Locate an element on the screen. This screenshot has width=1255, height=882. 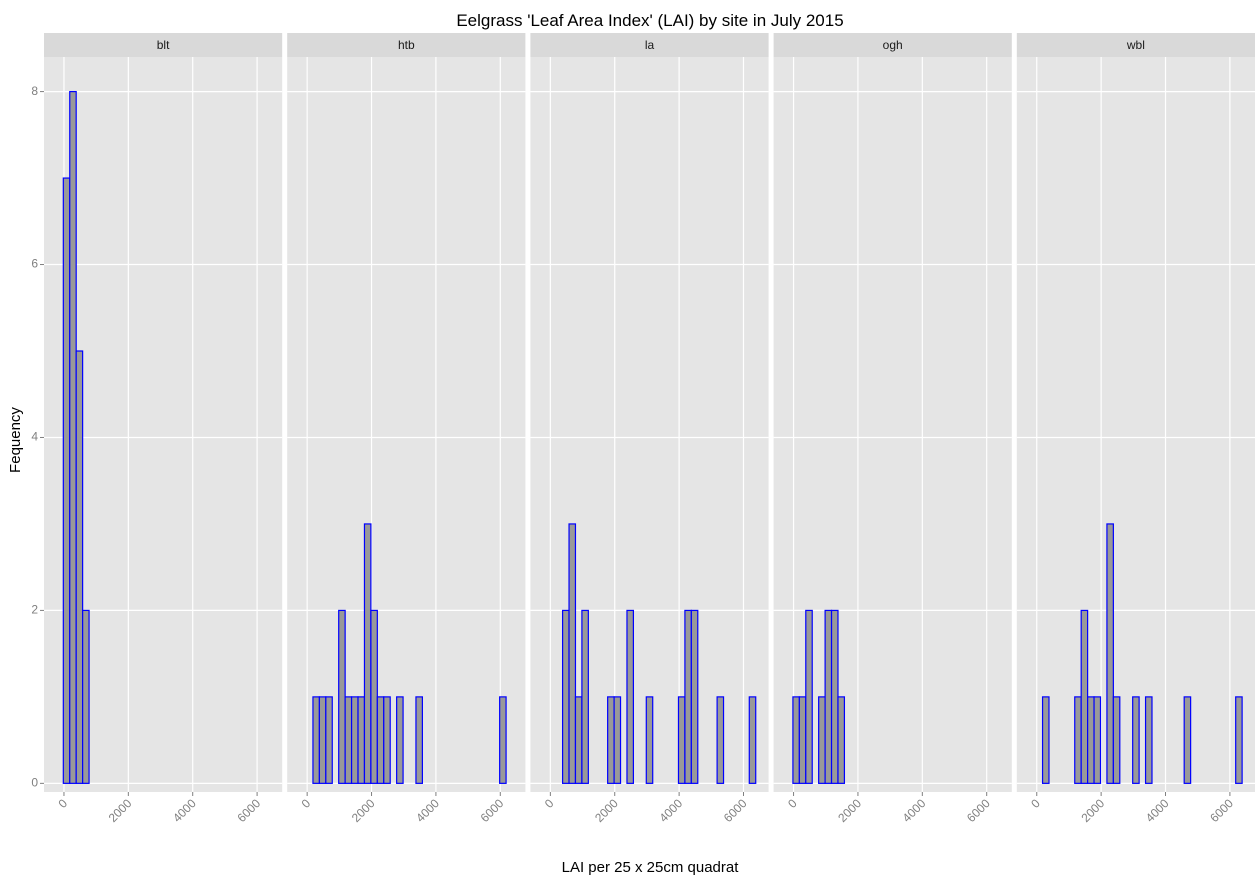
strip-label: la is located at coordinates (650, 45).